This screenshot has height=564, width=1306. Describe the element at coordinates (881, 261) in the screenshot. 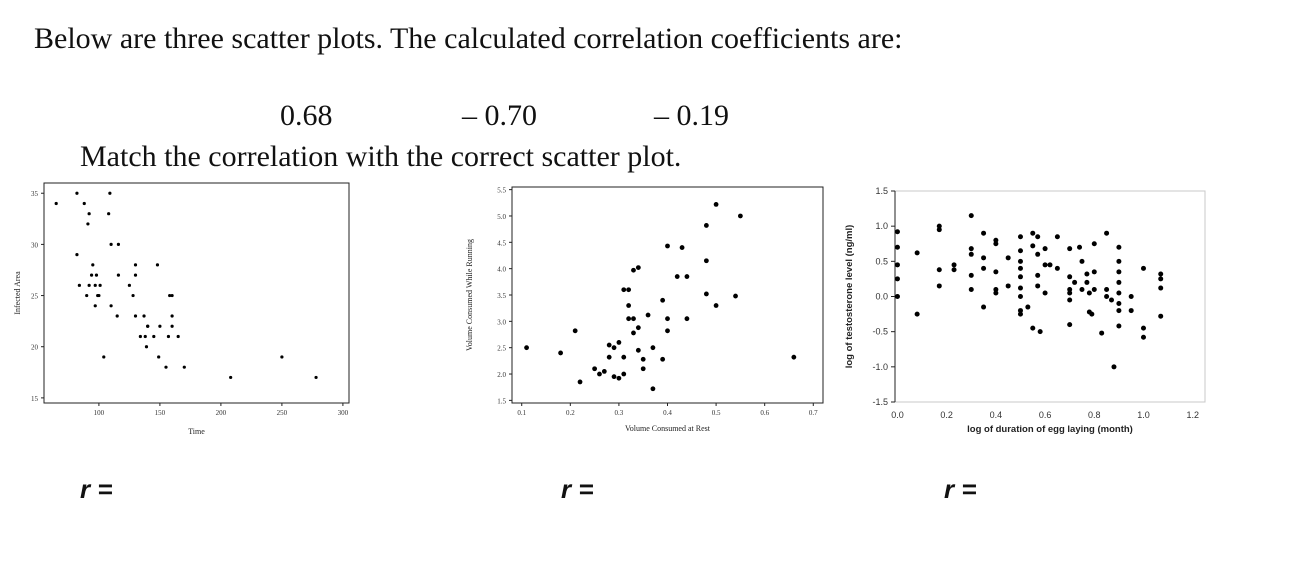

I see `y-tick-label: 0.5` at that location.